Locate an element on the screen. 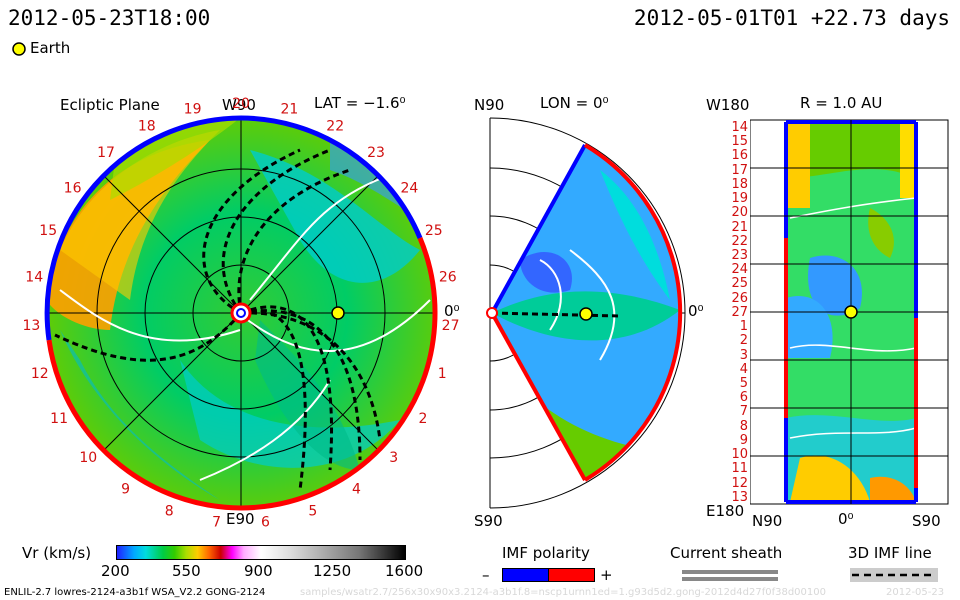 This screenshot has width=960, height=600. ecliptic-rim-blue-left is located at coordinates (143, 228).